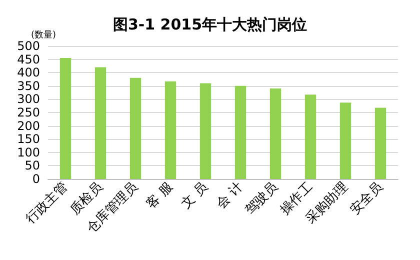  I want to click on y-tick-label: 450, so click(28, 59).